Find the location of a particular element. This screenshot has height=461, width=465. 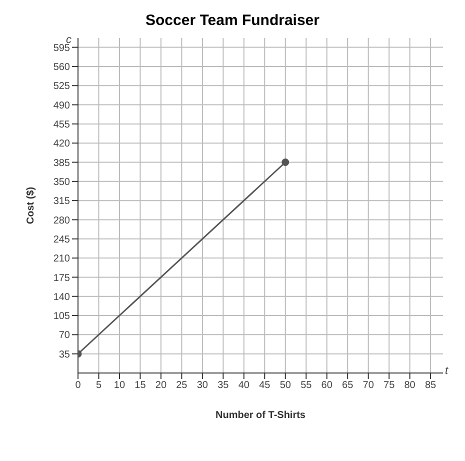

text: t is located at coordinates (446, 371).